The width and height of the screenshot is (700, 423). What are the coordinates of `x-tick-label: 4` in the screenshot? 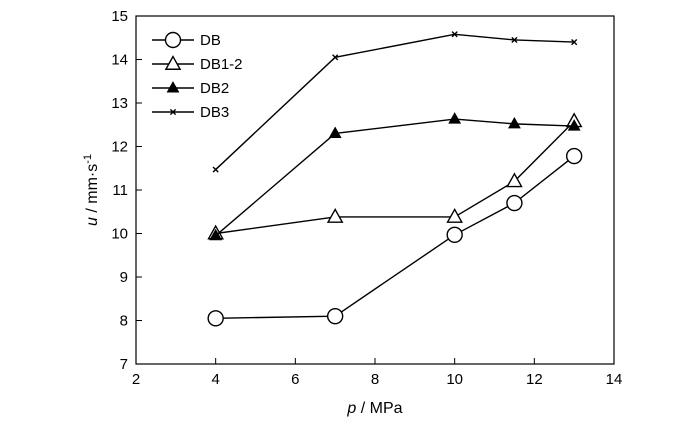 It's located at (215, 379).